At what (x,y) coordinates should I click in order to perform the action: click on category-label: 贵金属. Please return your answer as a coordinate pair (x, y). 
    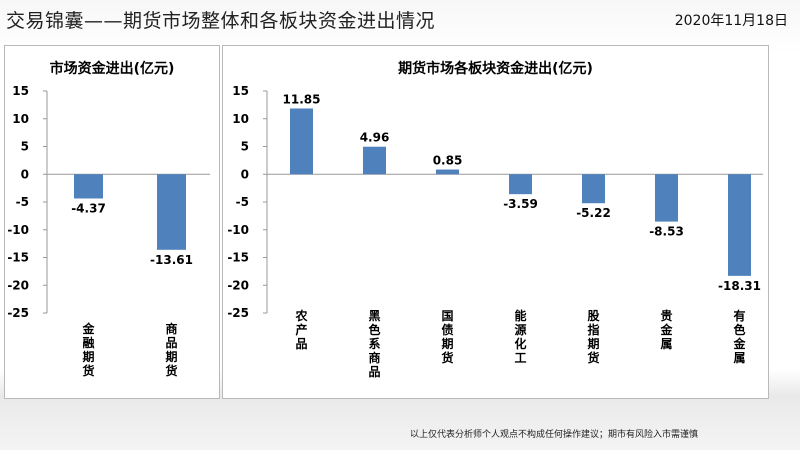
    Looking at the image, I should click on (666, 329).